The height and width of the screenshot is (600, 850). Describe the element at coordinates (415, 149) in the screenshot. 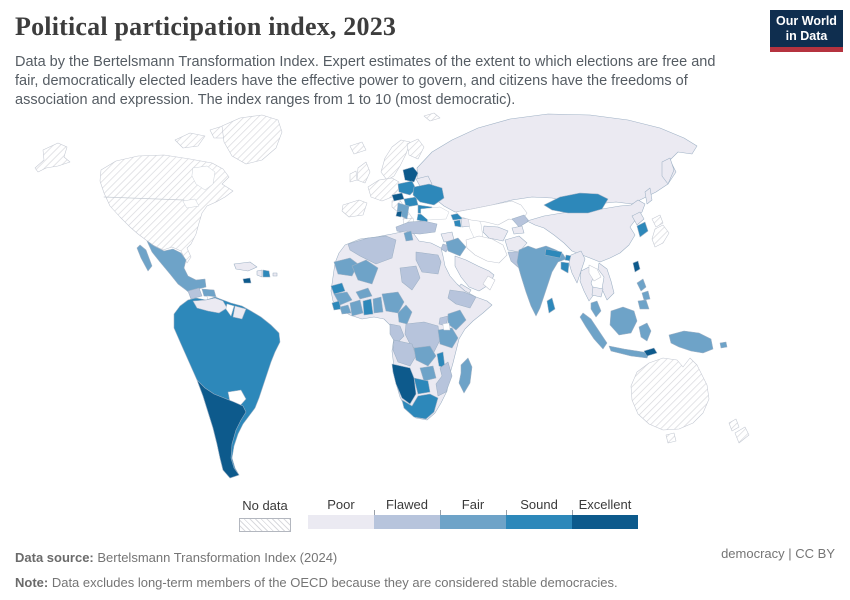

I see `region-finland` at that location.